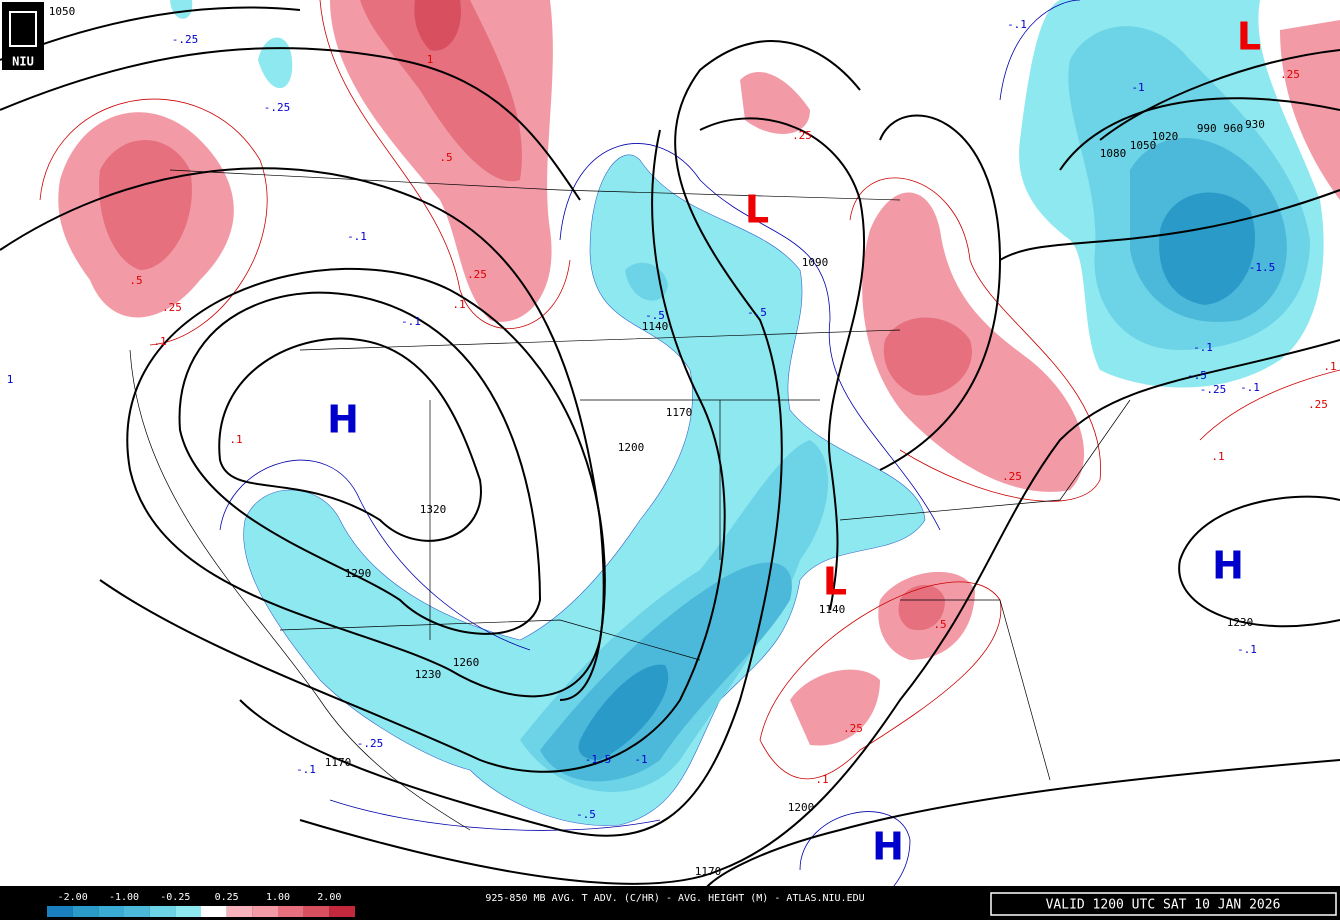  Describe the element at coordinates (329, 897) in the screenshot. I see `colorbar-label: 2.00` at that location.